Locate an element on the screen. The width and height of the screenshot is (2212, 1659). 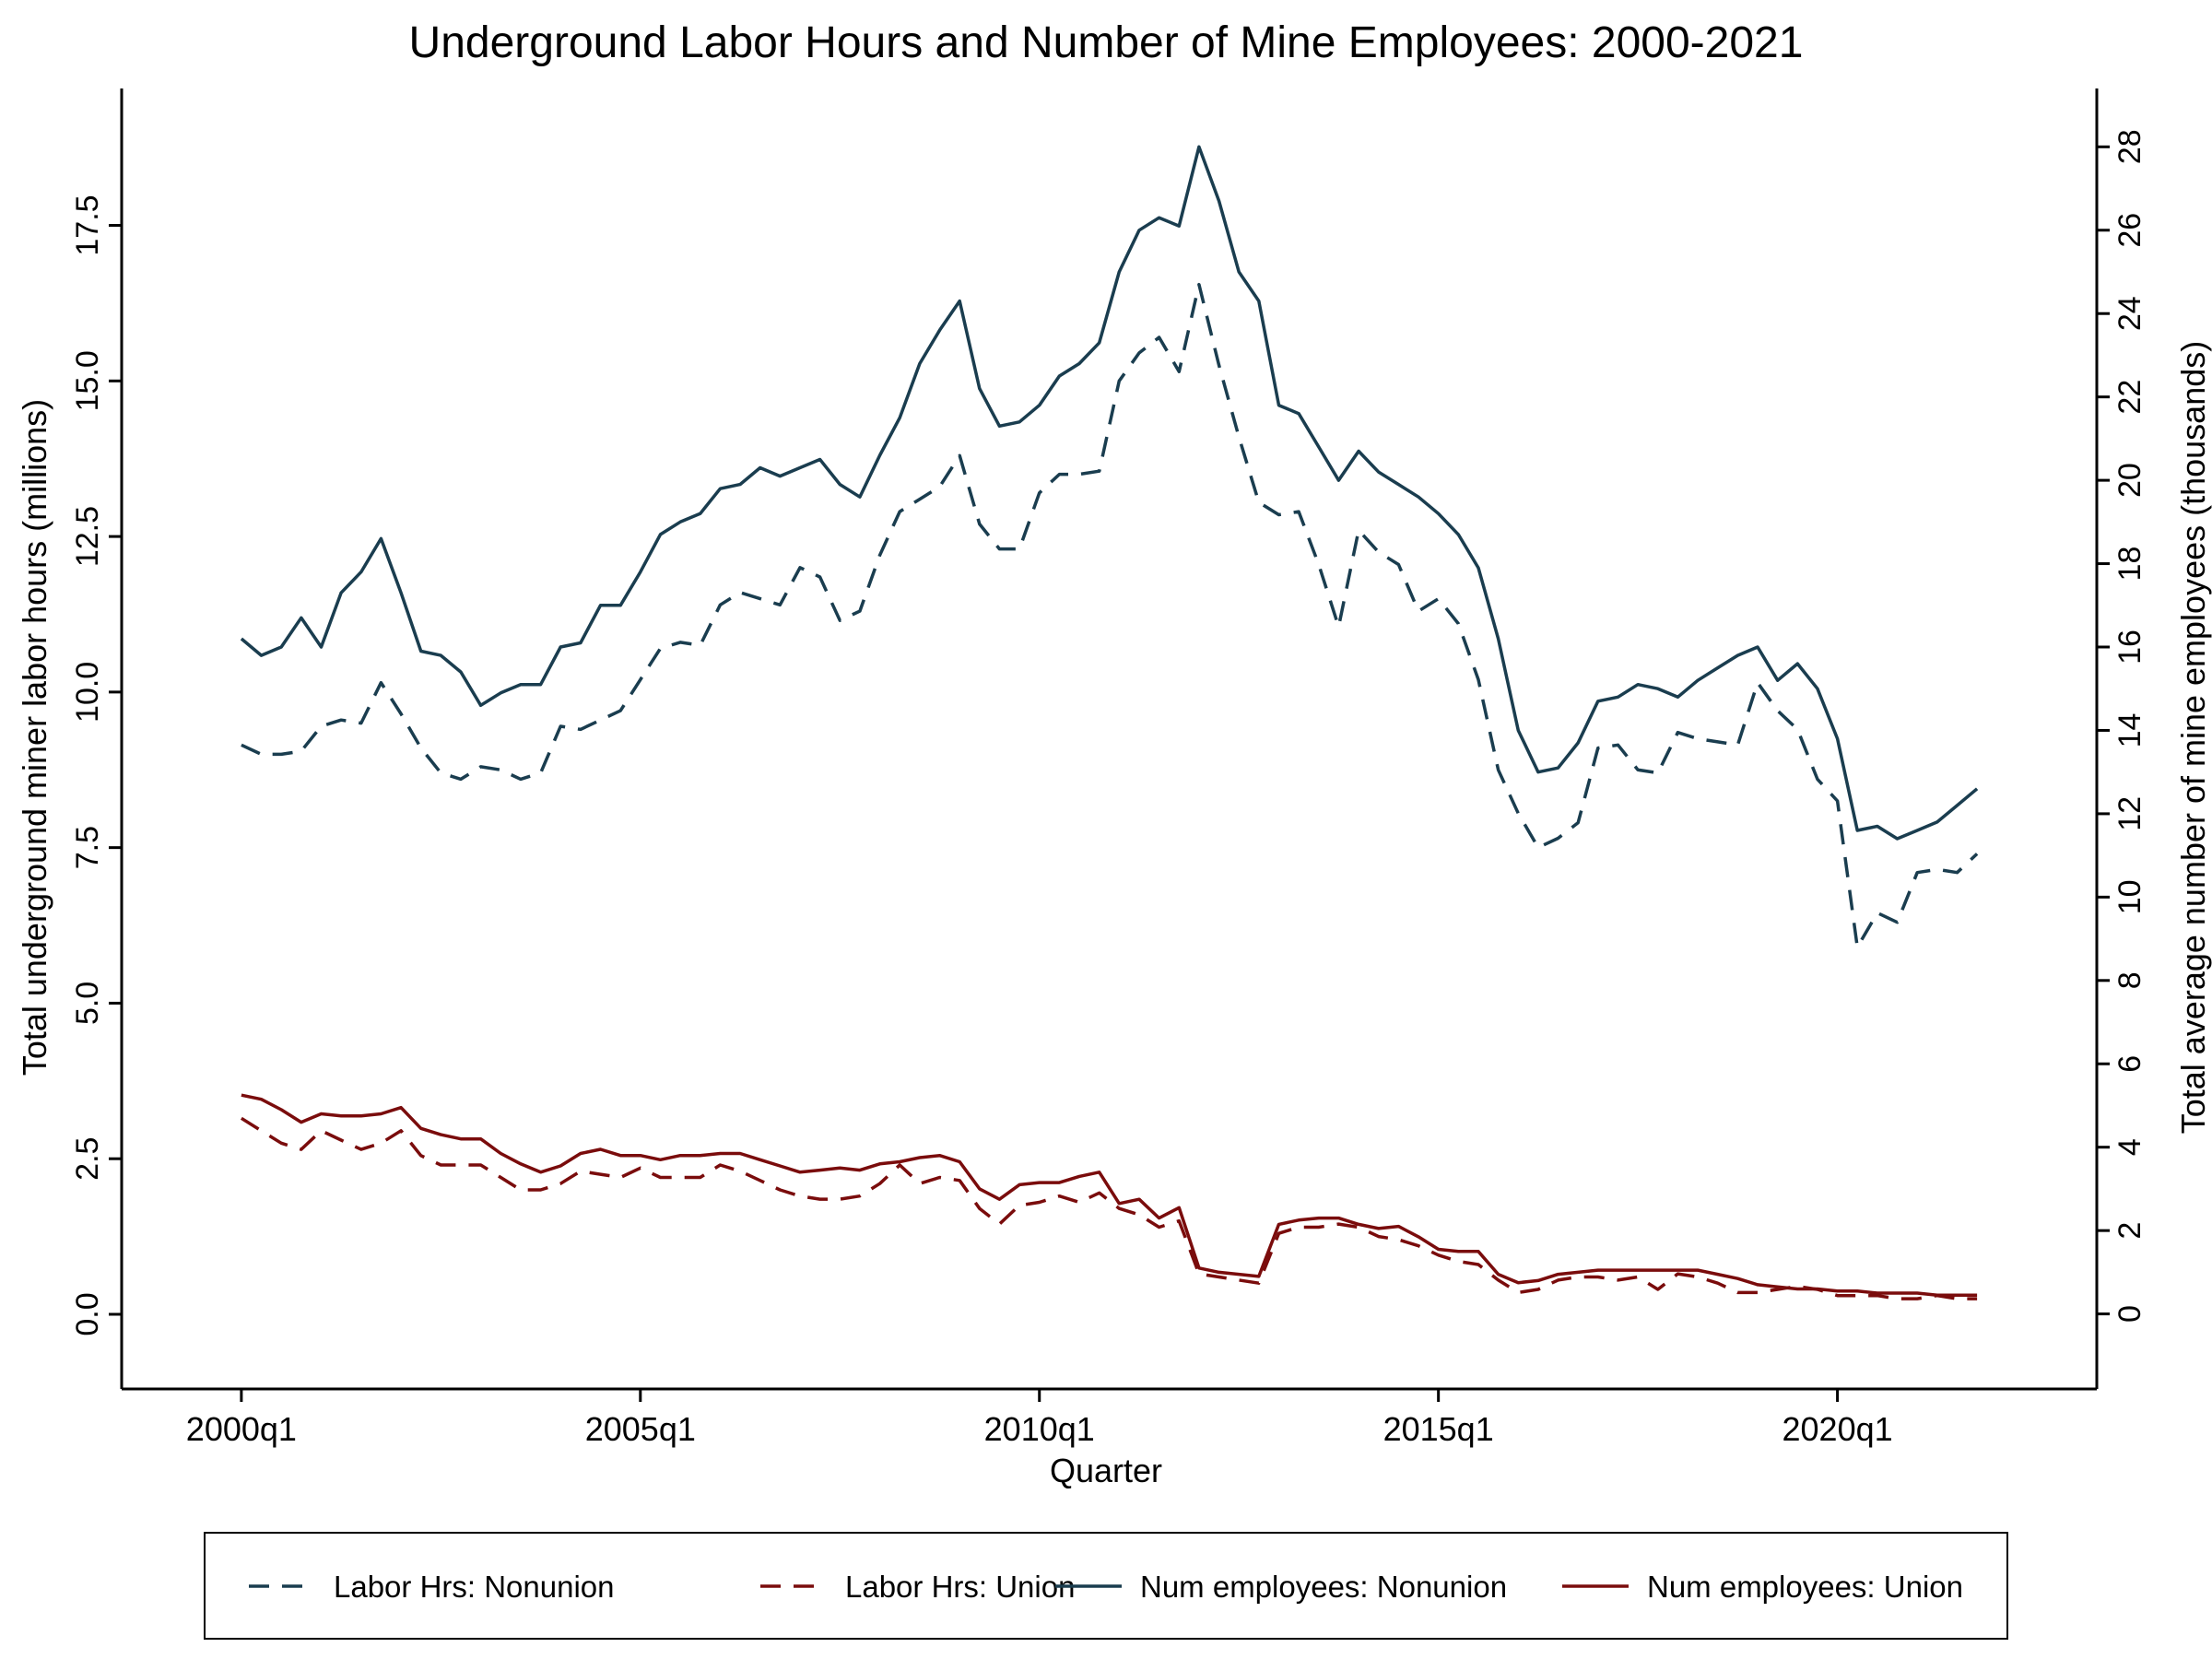
x-tick-label: 2005q1 is located at coordinates (640, 1429).